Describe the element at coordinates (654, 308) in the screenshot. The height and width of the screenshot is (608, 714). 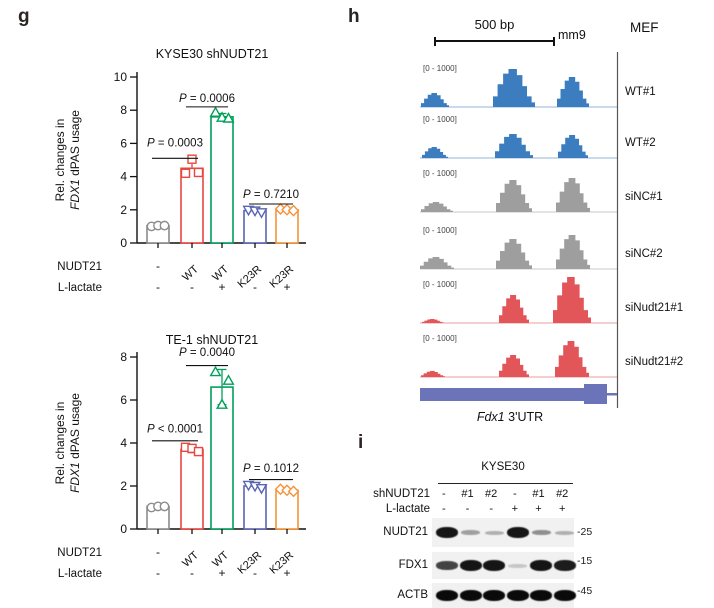
I see `svg-text: siNudt21#1` at that location.